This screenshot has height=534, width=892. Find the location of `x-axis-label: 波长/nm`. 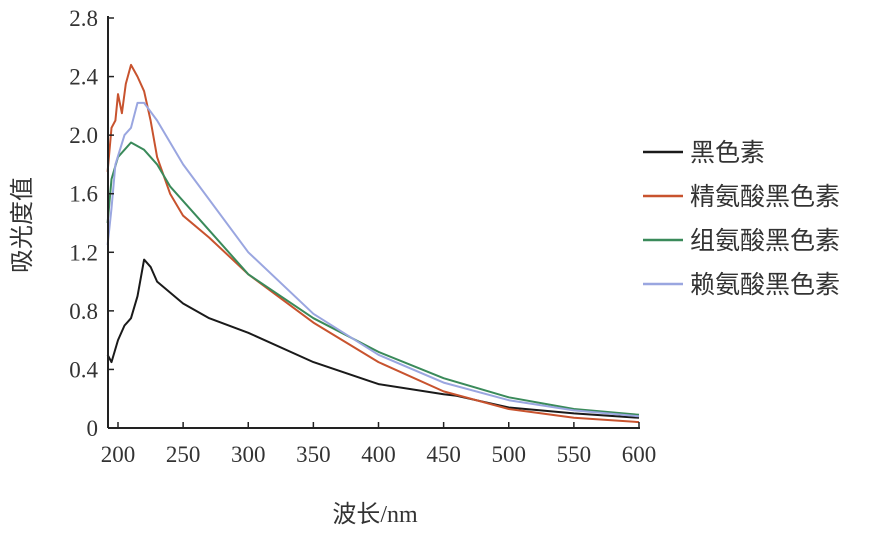

x-axis-label: 波长/nm is located at coordinates (375, 514).